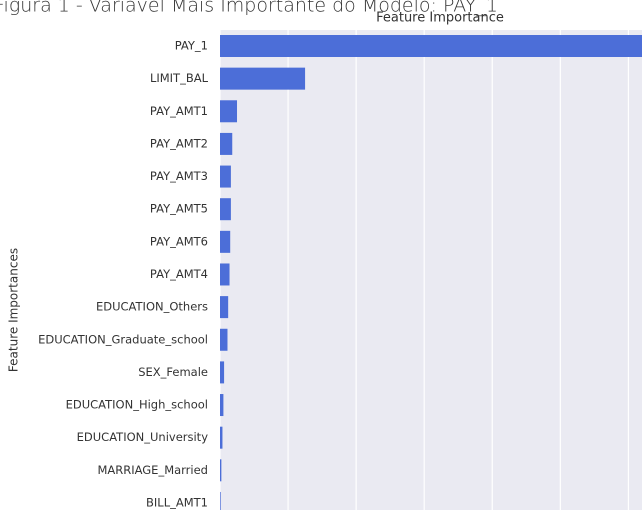 This screenshot has height=510, width=642. Describe the element at coordinates (440, 18) in the screenshot. I see `chart-title: Feature Importance` at that location.